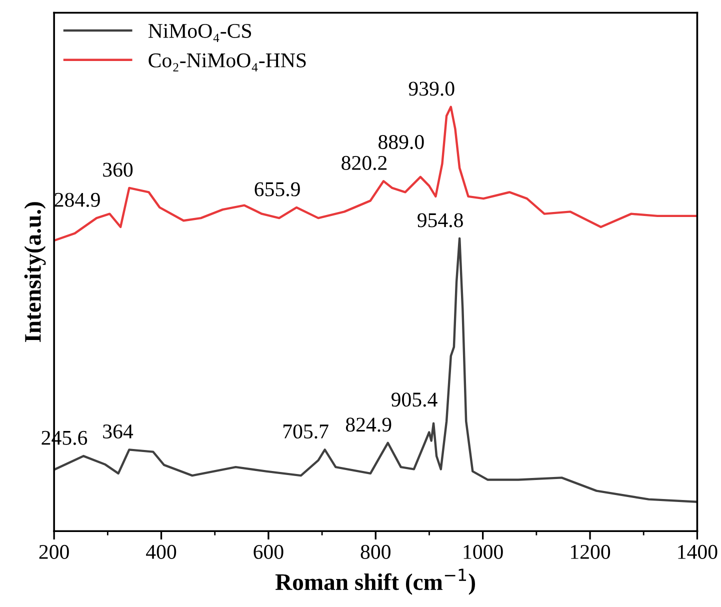 The image size is (721, 607). Describe the element at coordinates (440, 220) in the screenshot. I see `annotation: 954.8` at that location.